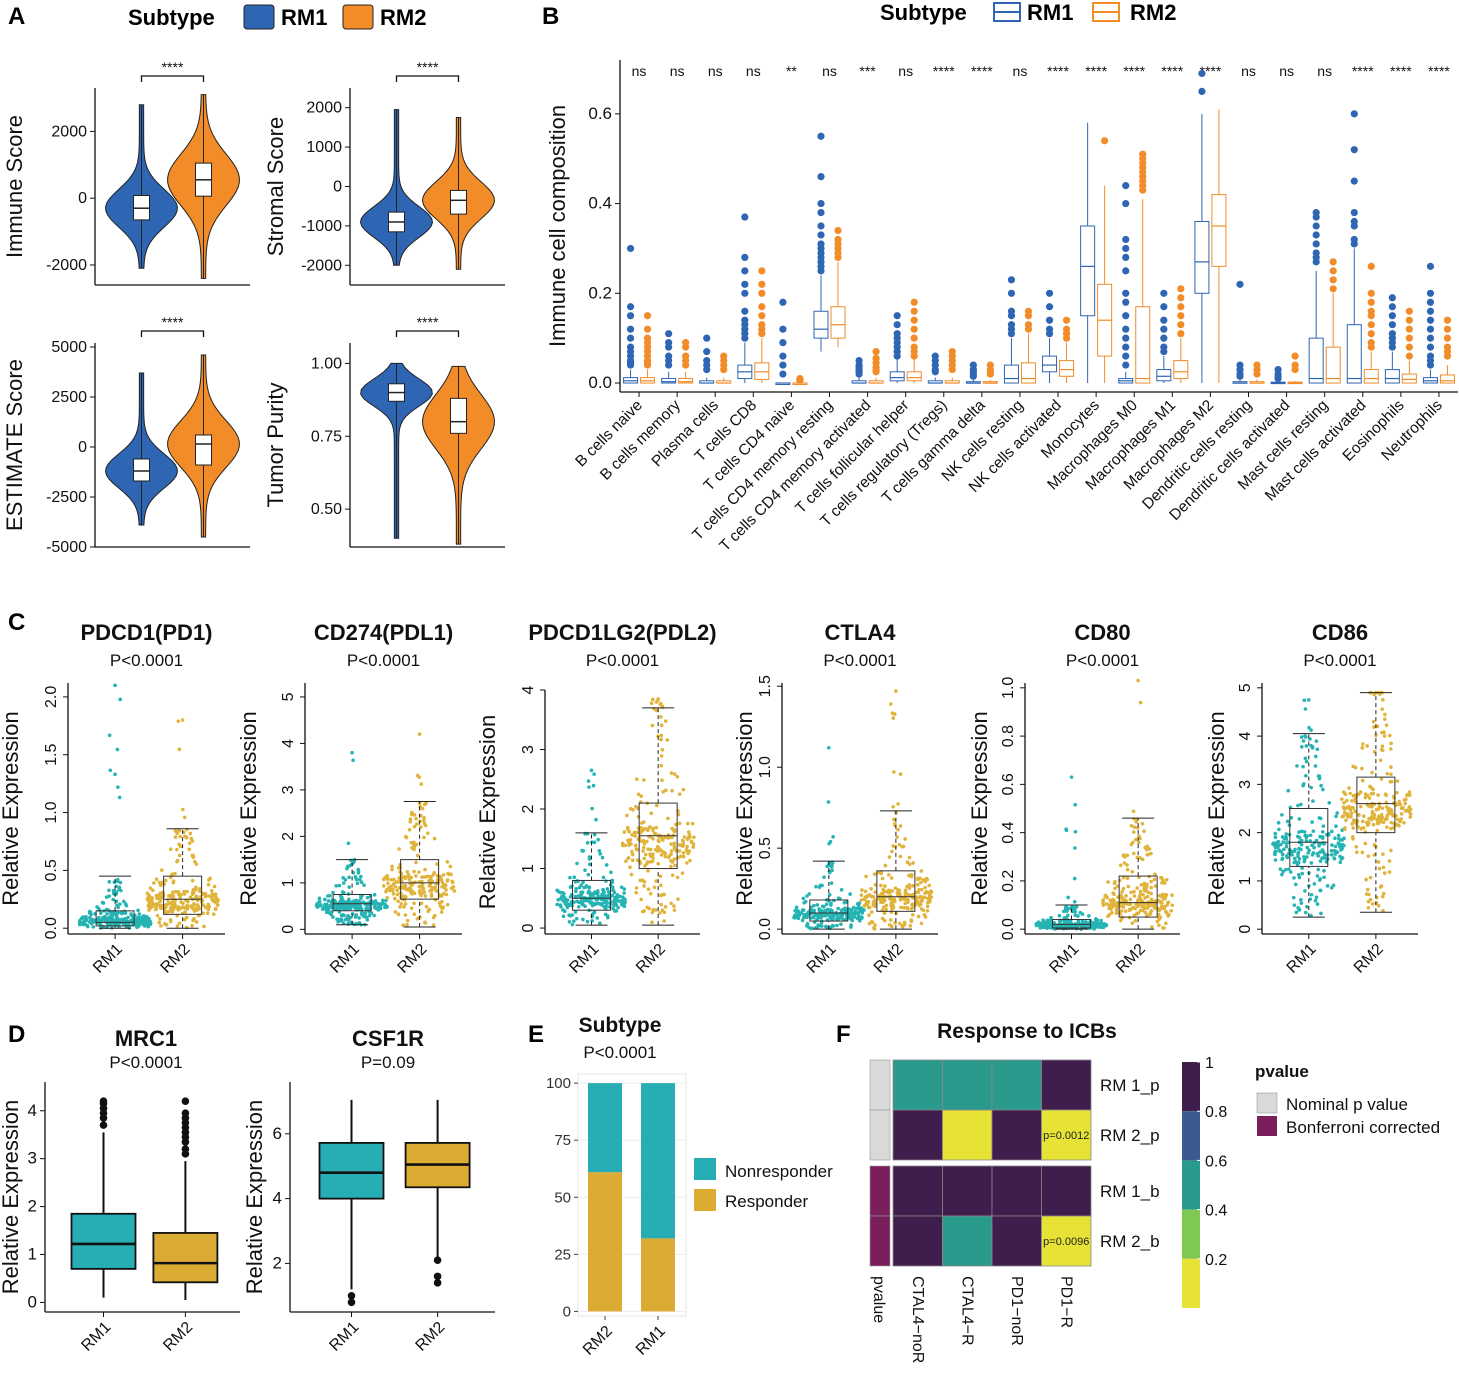  What do you see at coordinates (889, 959) in the screenshot?
I see `x-tick-label: RM2` at bounding box center [889, 959].